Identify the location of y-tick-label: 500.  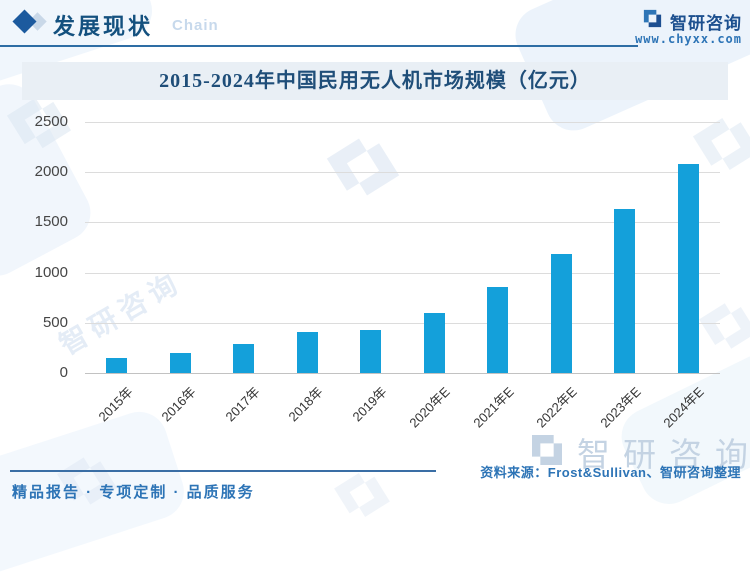
(55, 322).